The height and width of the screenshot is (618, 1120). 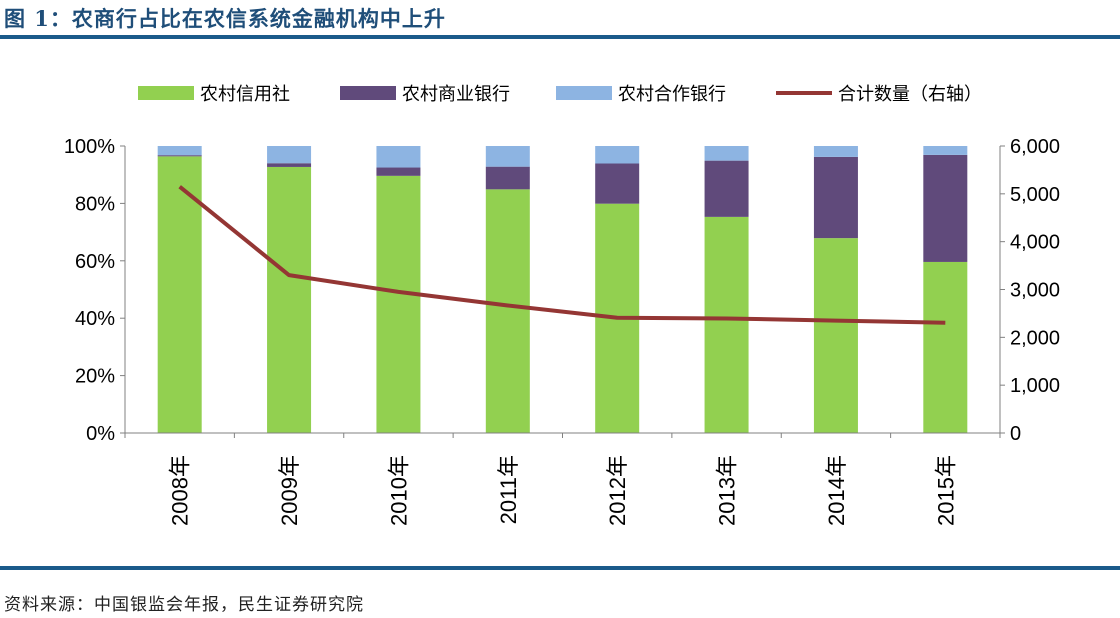 What do you see at coordinates (1035, 386) in the screenshot?
I see `y-right-tick-label: 1,000` at bounding box center [1035, 386].